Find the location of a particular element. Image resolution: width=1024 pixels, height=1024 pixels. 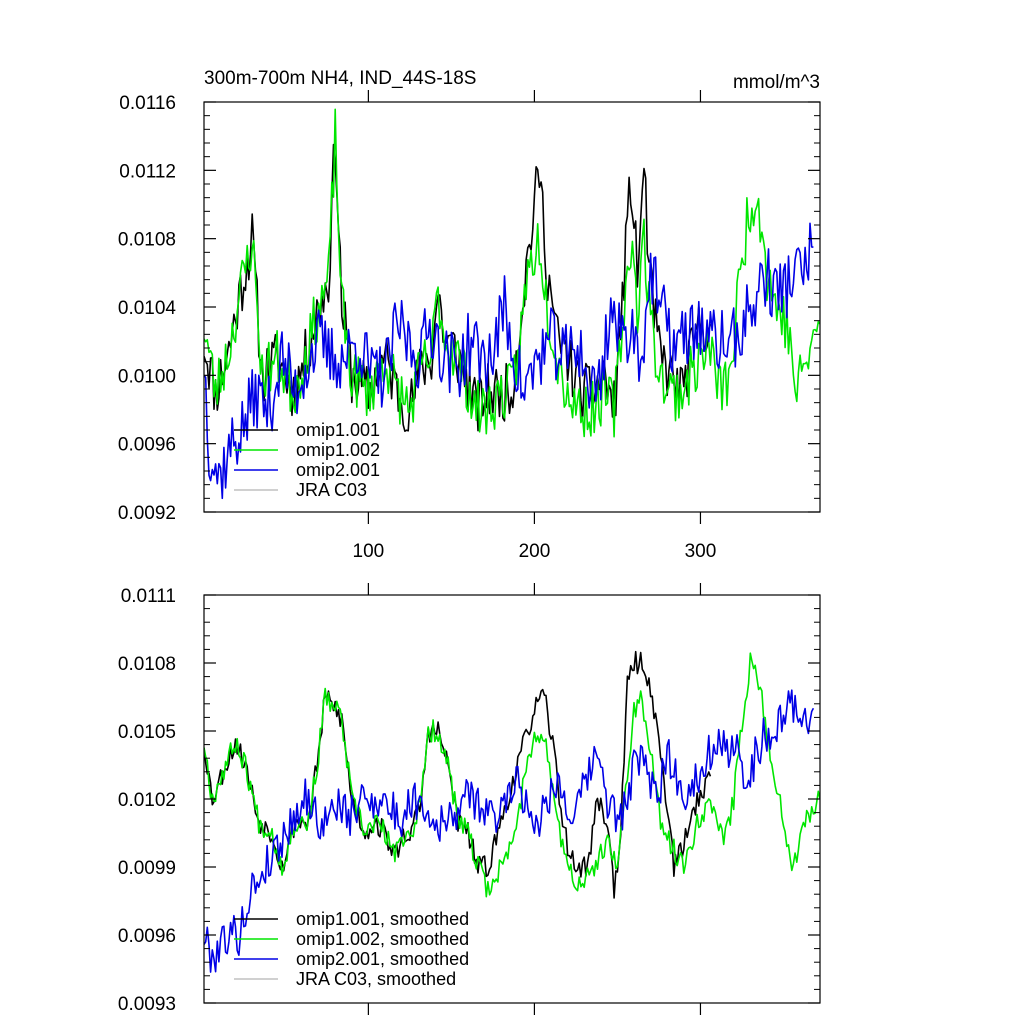

y-tick-label: 0.0100 is located at coordinates (147, 376).